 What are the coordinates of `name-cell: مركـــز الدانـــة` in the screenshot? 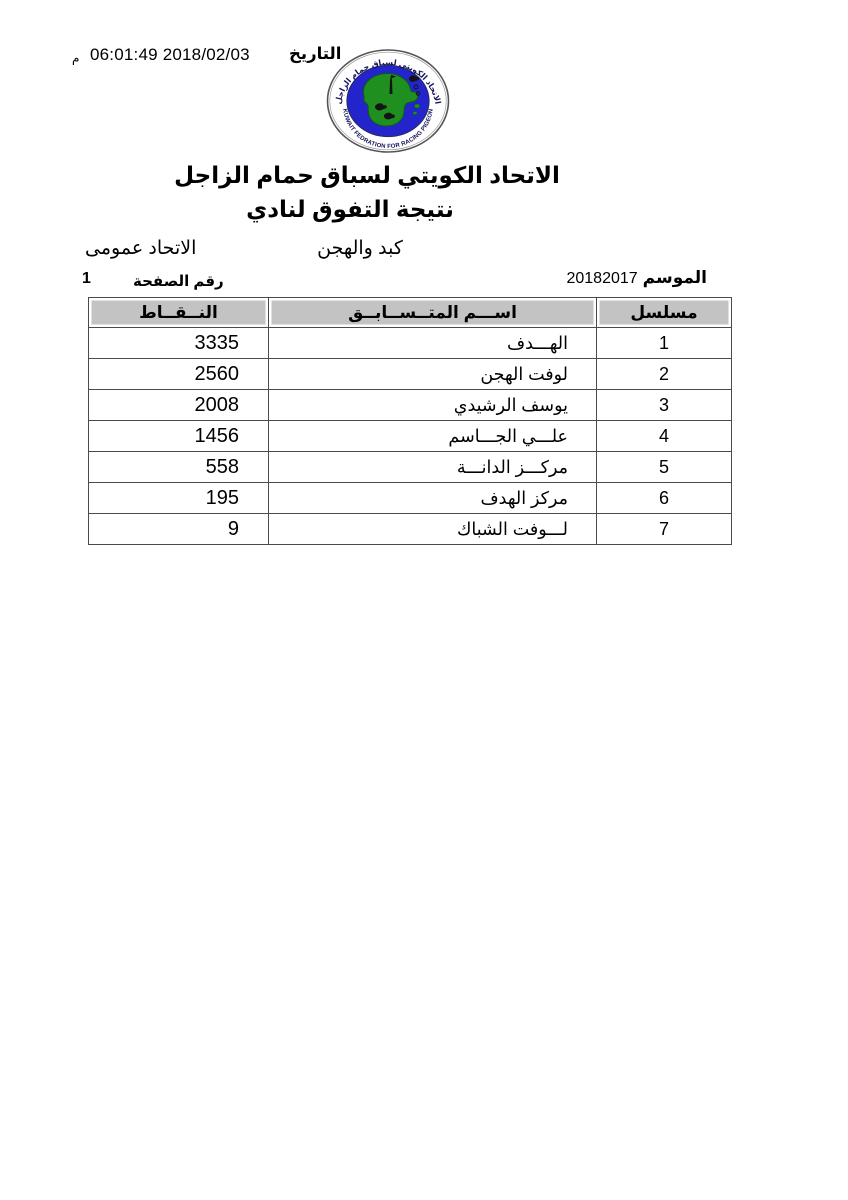 It's located at (432, 467).